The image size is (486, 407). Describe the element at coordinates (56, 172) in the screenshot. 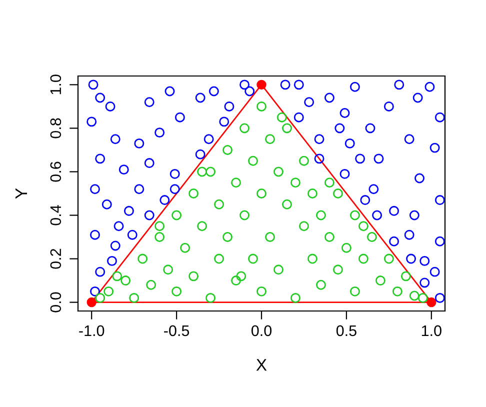

I see `y-tick-label: 0.6` at that location.